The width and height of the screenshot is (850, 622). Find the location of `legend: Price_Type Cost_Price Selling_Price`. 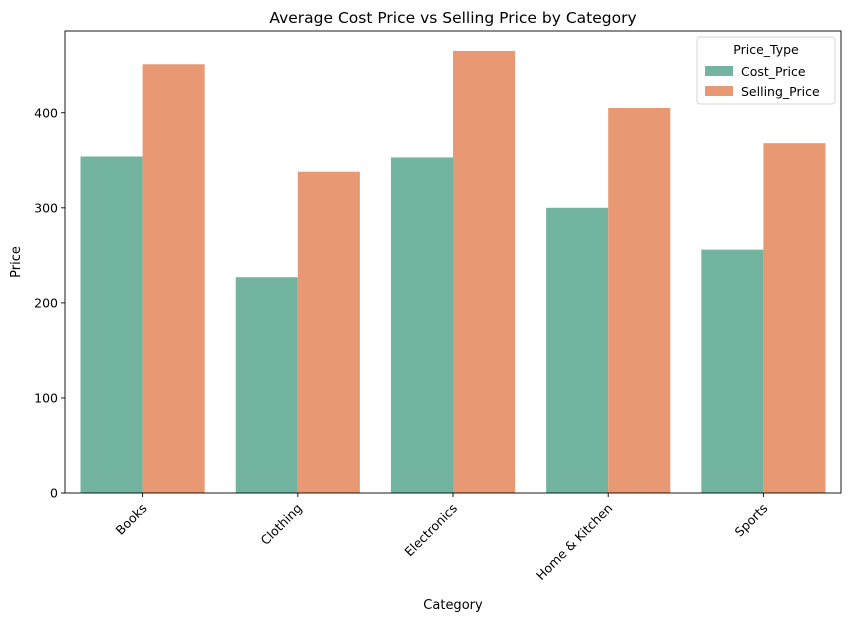

legend: Price_Type Cost_Price Selling_Price is located at coordinates (766, 70).